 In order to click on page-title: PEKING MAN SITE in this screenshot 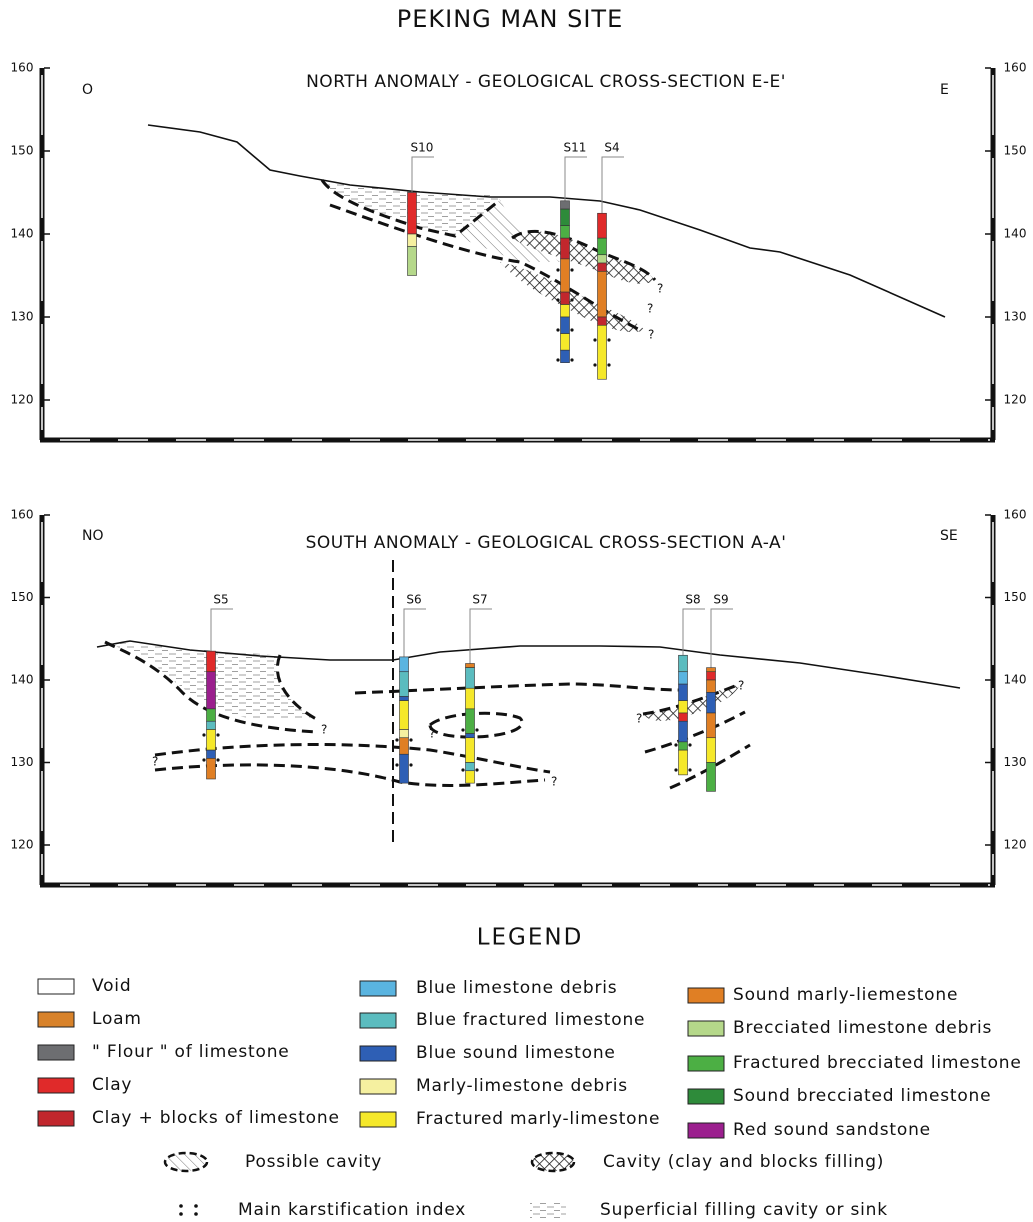, I will do `click(510, 19)`.